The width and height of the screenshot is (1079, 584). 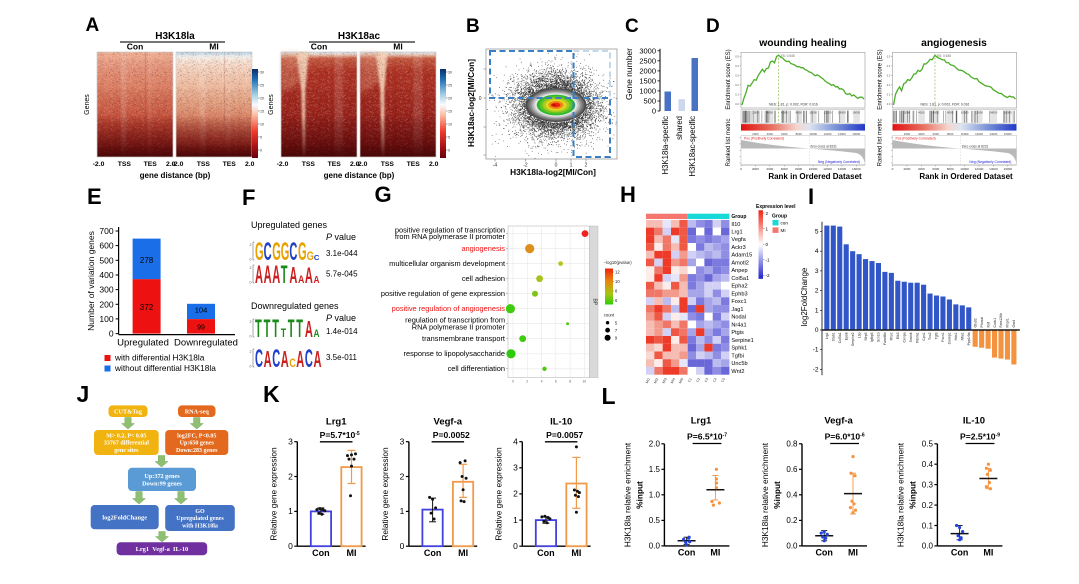 What do you see at coordinates (450, 230) in the screenshot?
I see `svg-text:positive regulation of transcr: positive regulation of transcription` at bounding box center [450, 230].